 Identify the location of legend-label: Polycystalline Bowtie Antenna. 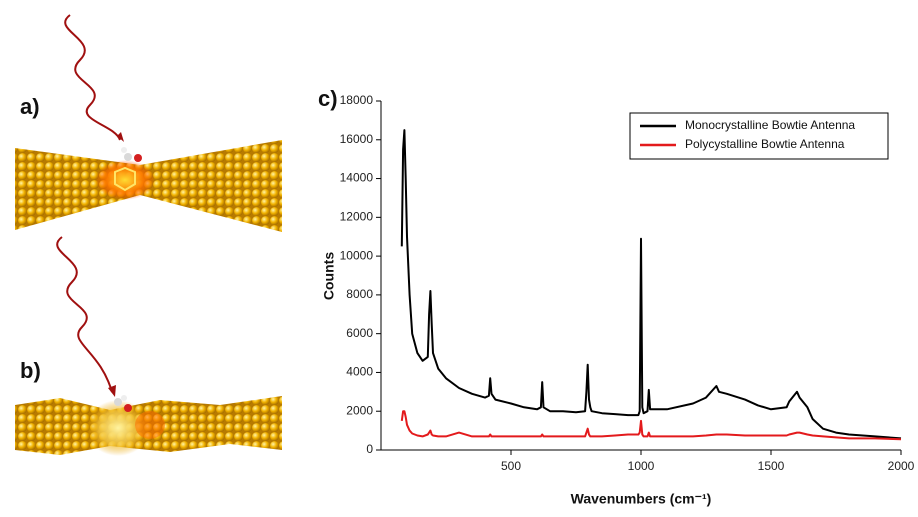
(765, 144).